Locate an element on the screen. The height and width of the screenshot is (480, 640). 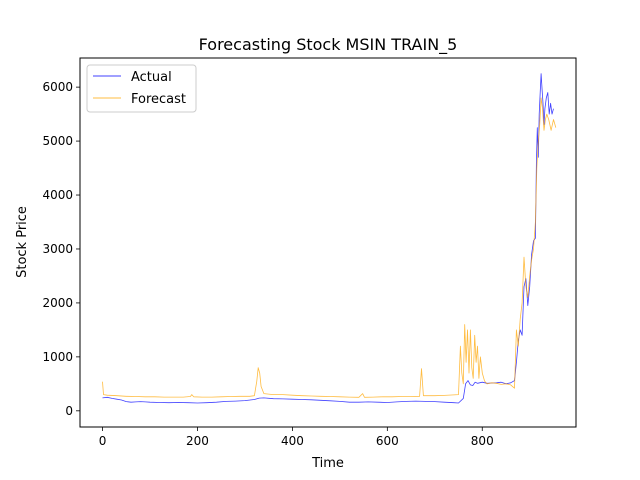
y-tick-label: 2000 is located at coordinates (57, 303).